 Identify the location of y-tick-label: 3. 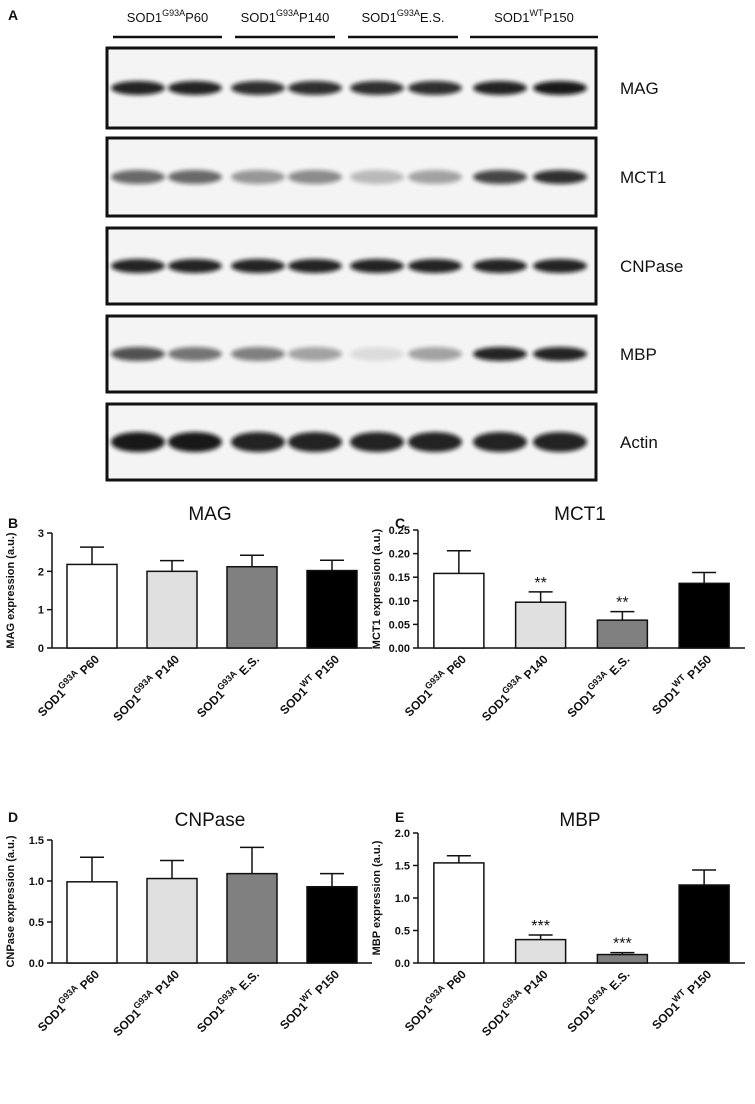
(41, 534).